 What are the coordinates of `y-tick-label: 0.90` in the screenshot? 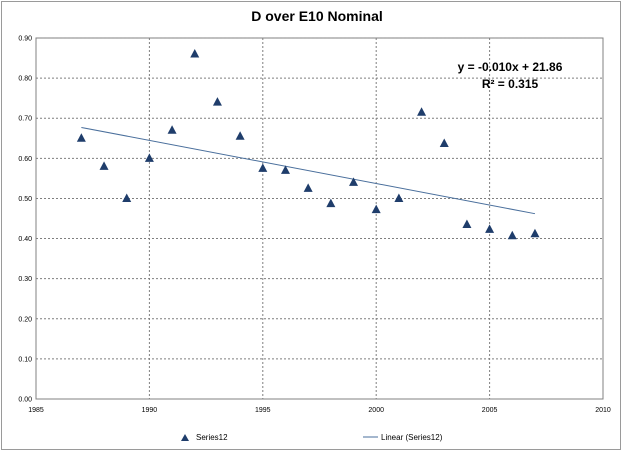 It's located at (25, 39).